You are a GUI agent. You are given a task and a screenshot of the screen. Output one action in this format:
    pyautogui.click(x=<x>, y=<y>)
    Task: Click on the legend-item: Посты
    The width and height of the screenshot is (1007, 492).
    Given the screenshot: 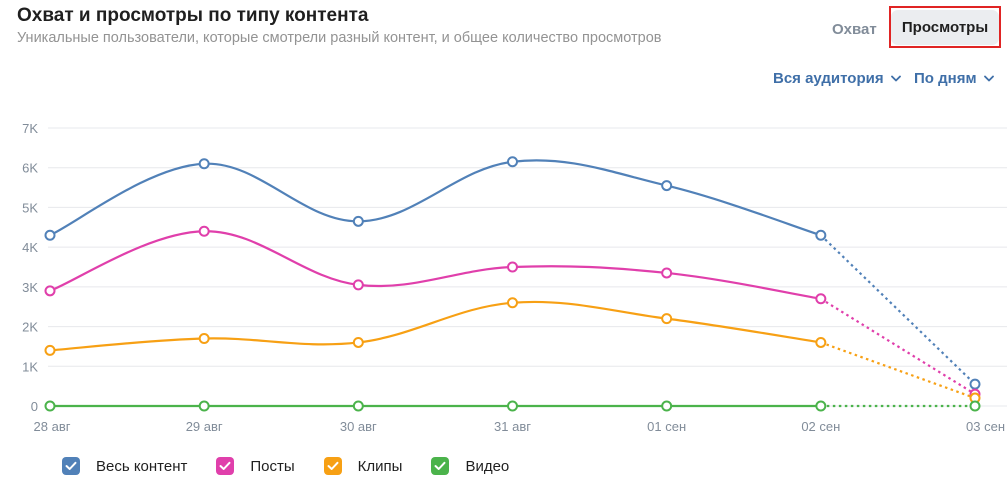 What is the action you would take?
    pyautogui.click(x=255, y=466)
    